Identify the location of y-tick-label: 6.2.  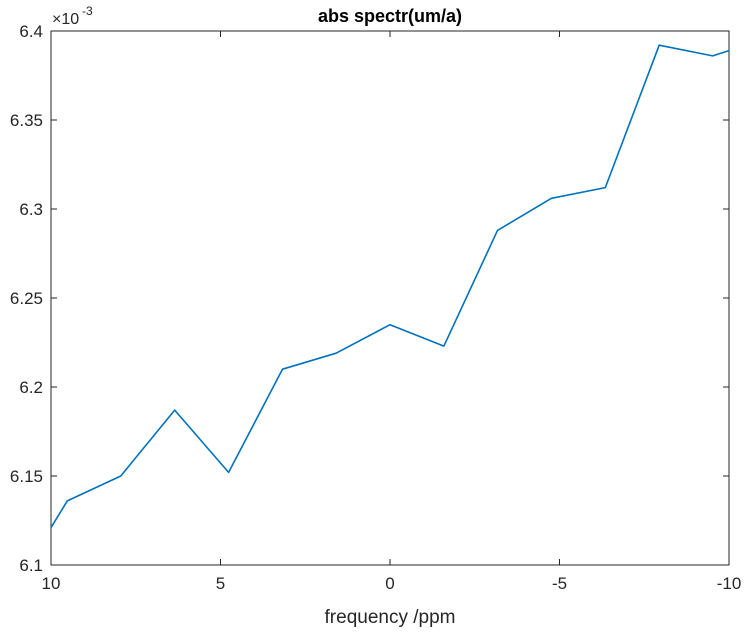
(31, 387).